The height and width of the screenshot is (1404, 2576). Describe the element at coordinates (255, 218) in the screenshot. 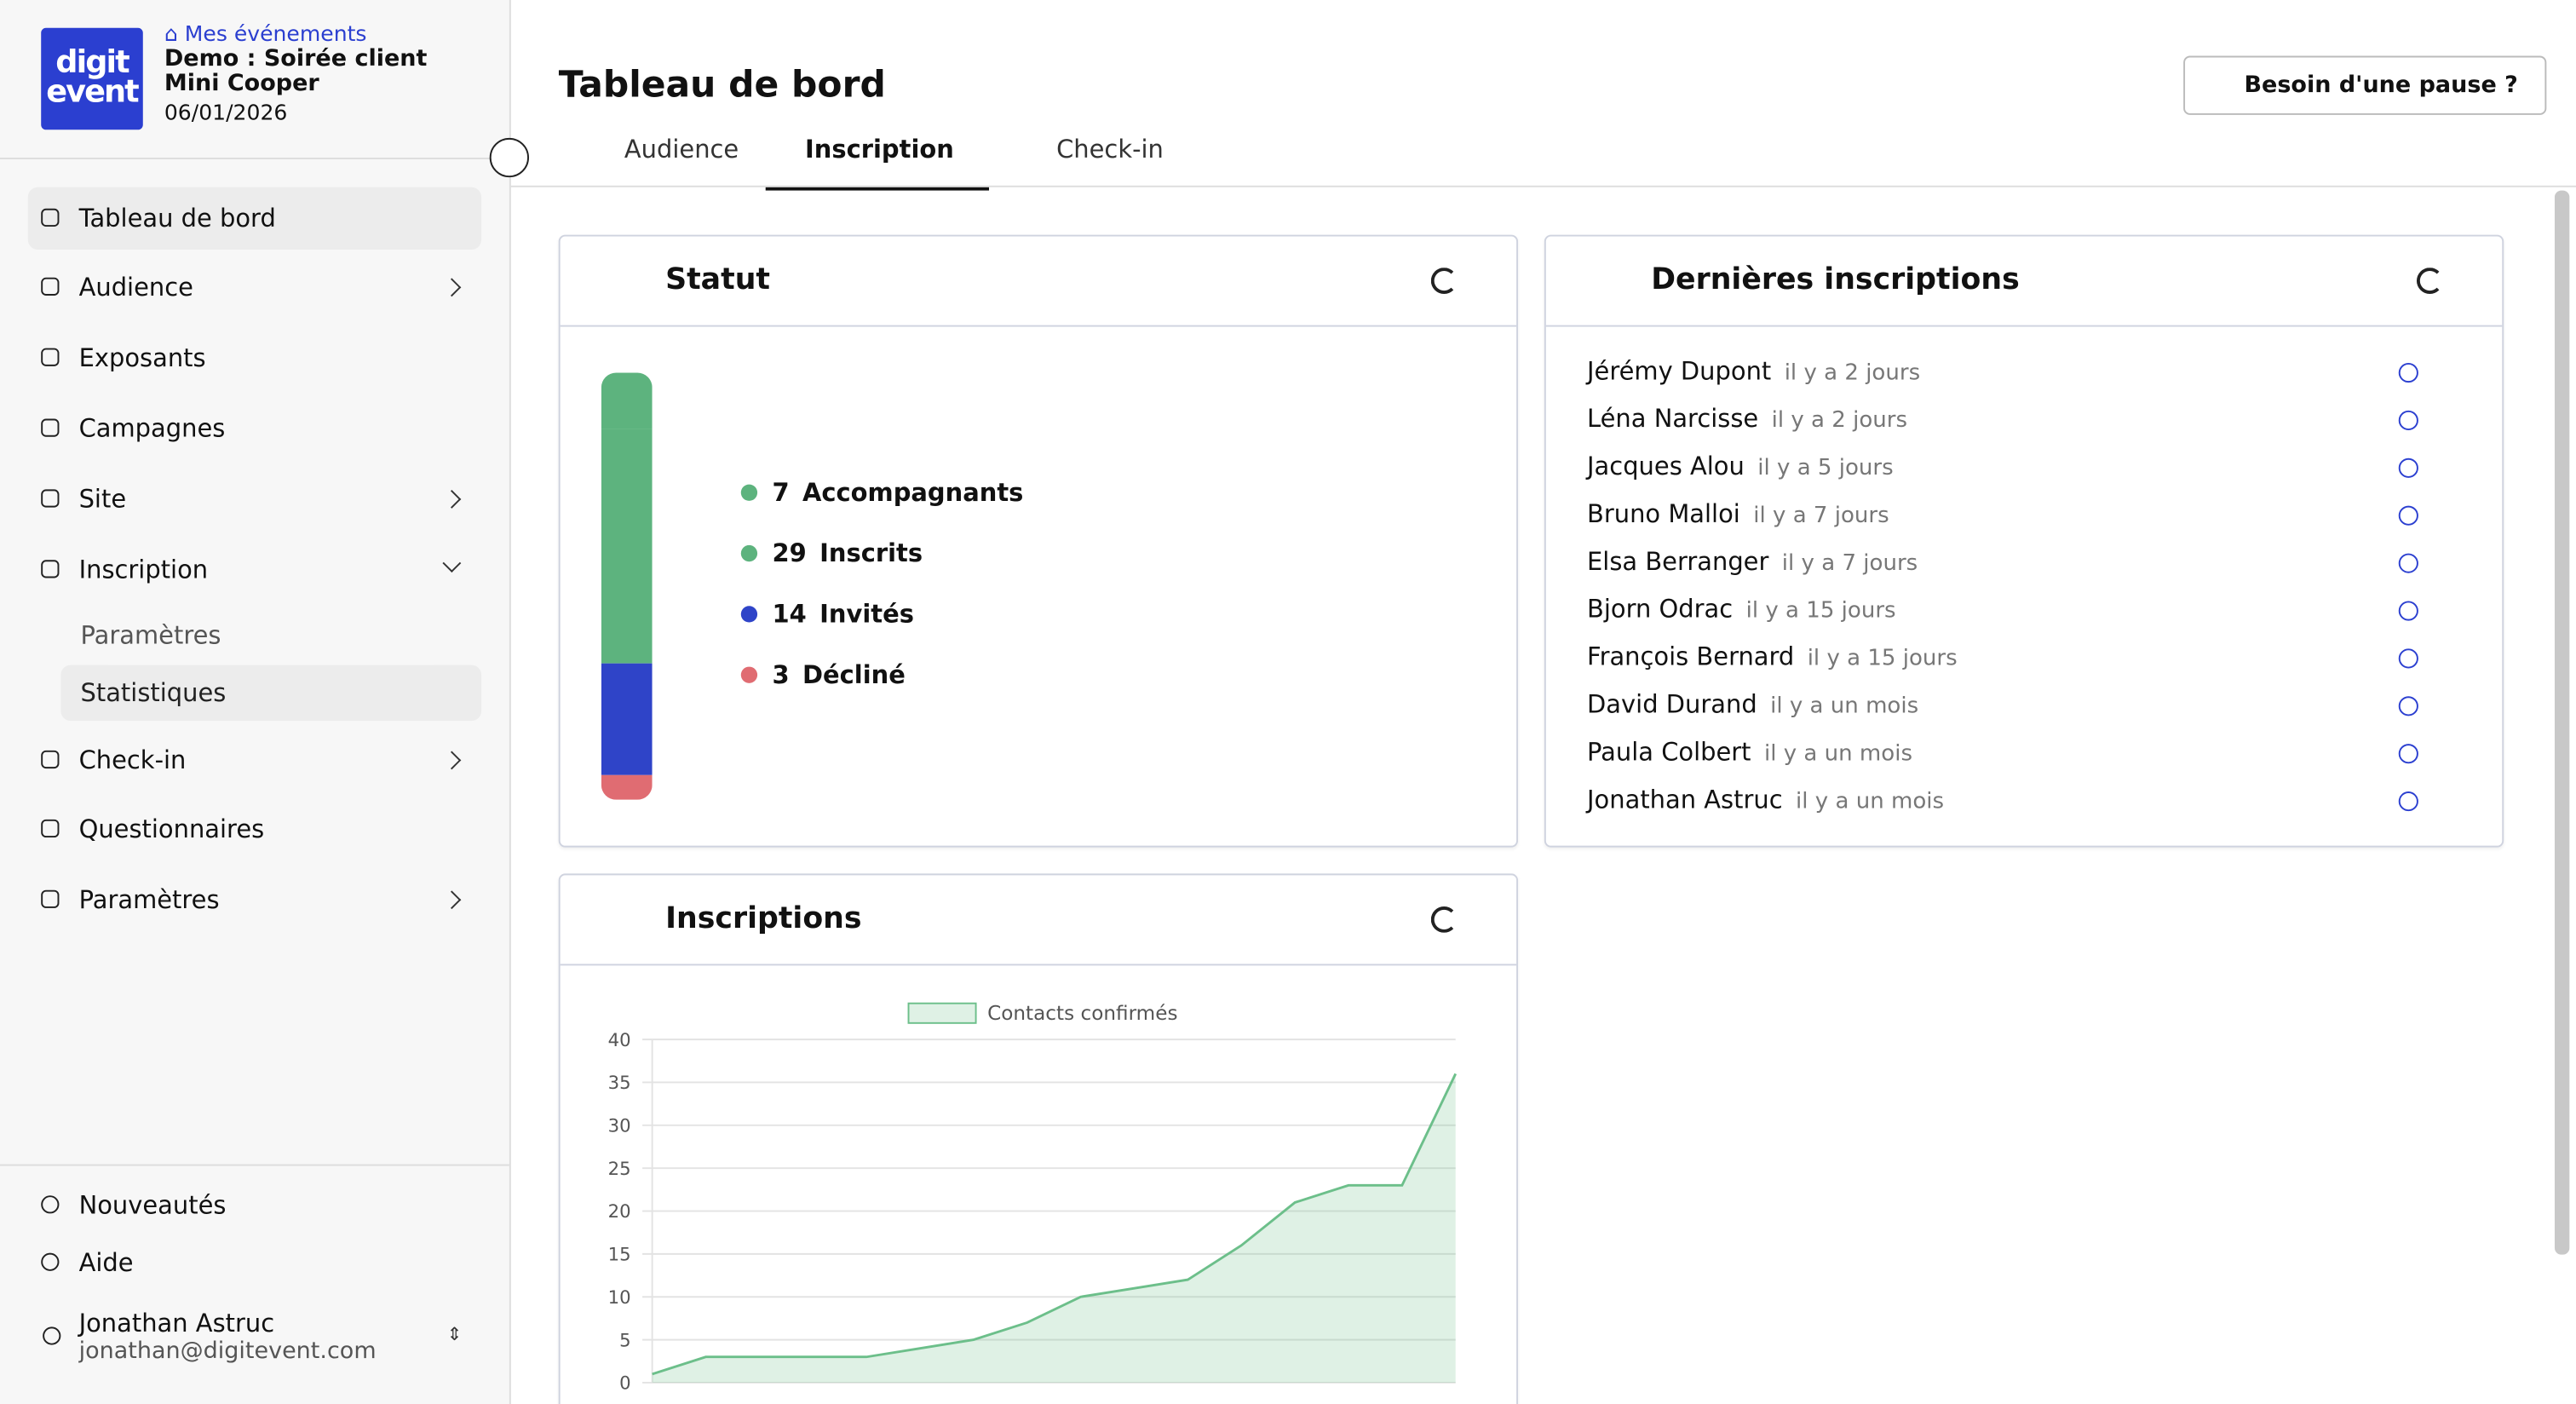

I see `menu-item: Tableau de bord` at that location.